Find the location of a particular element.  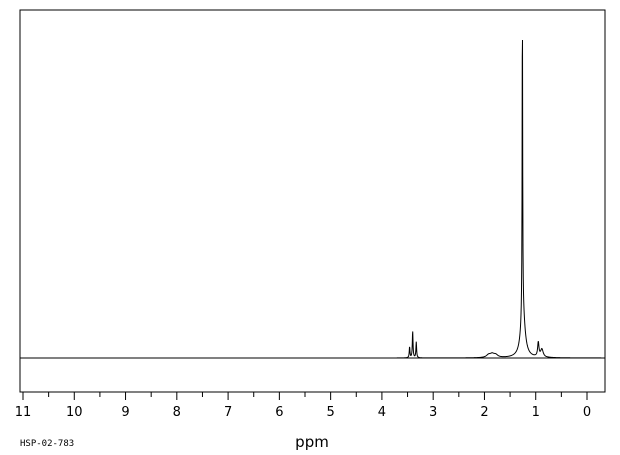

tick-label: 8 is located at coordinates (177, 412).